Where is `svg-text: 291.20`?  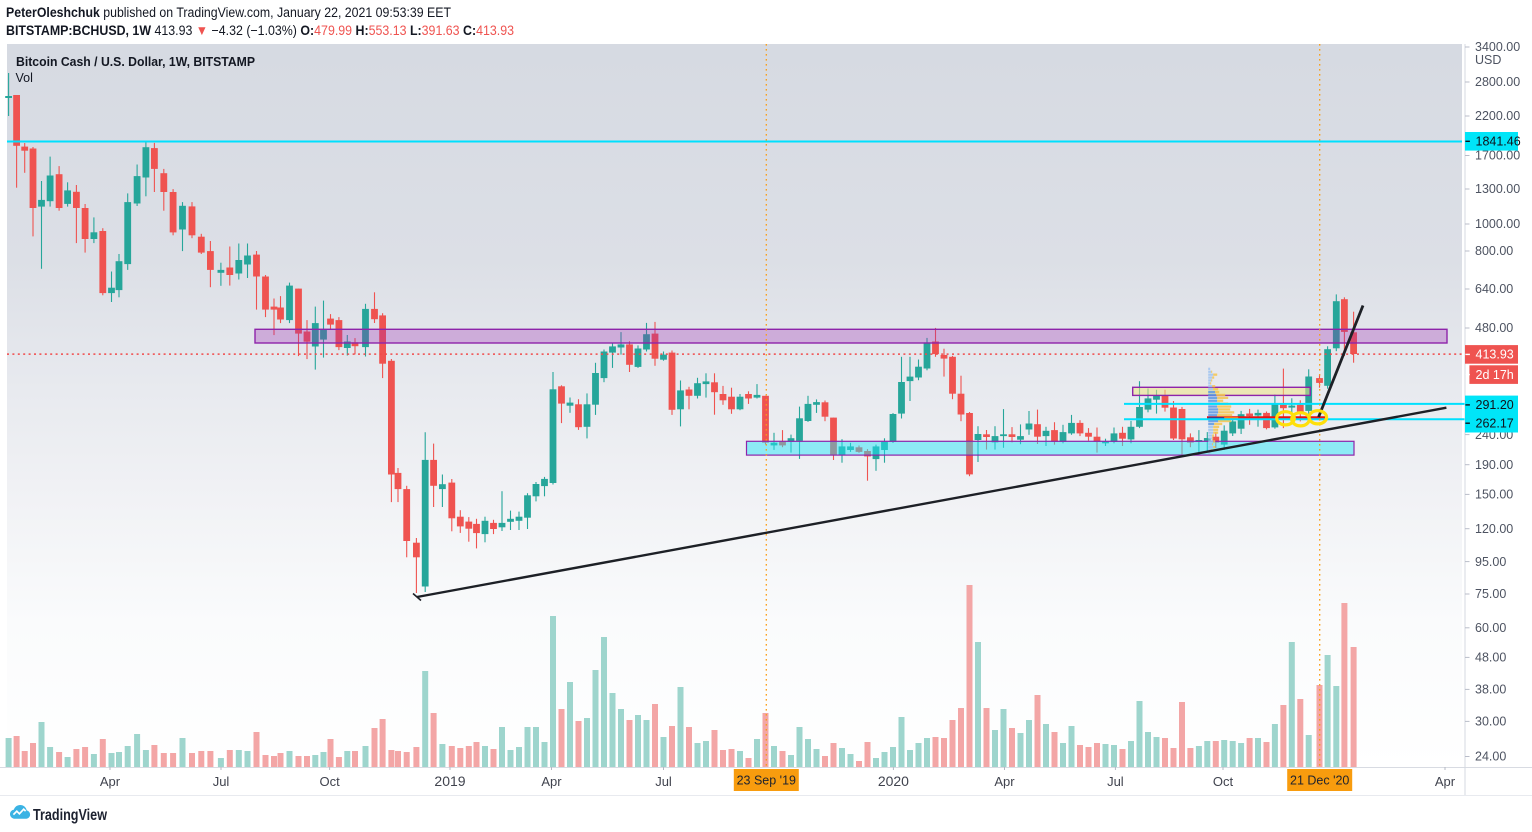 svg-text: 291.20 is located at coordinates (1495, 405).